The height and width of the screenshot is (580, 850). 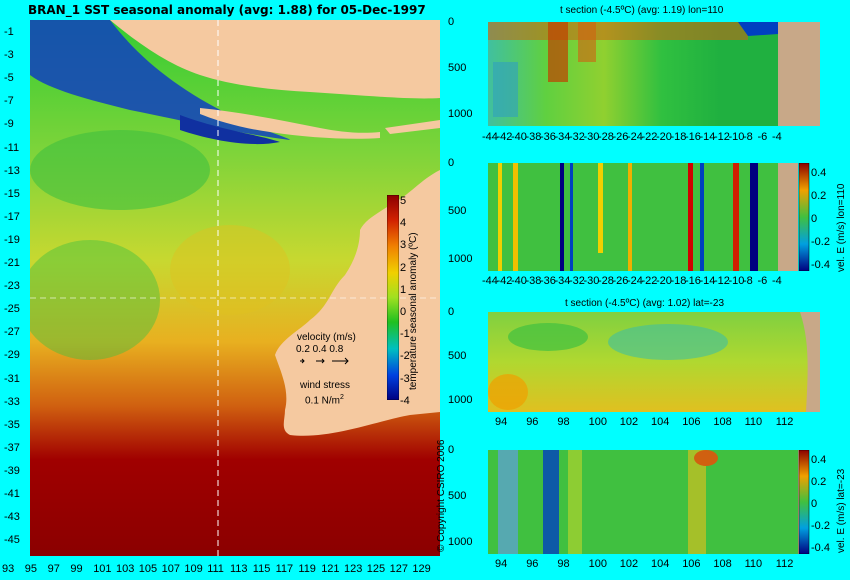 What do you see at coordinates (9, 78) in the screenshot?
I see `lat-tick-label: -5` at bounding box center [9, 78].